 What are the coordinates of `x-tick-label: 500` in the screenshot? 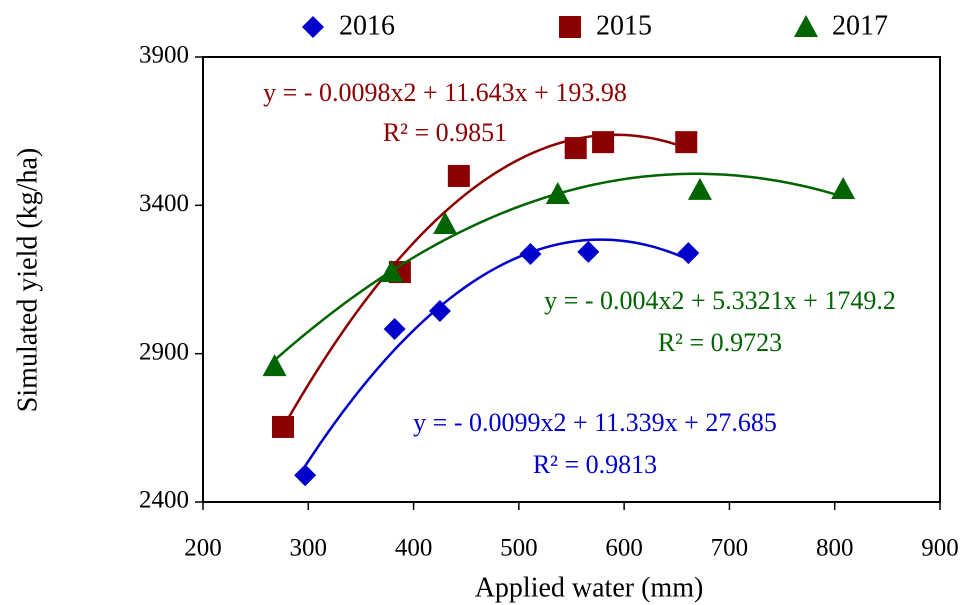 It's located at (519, 548).